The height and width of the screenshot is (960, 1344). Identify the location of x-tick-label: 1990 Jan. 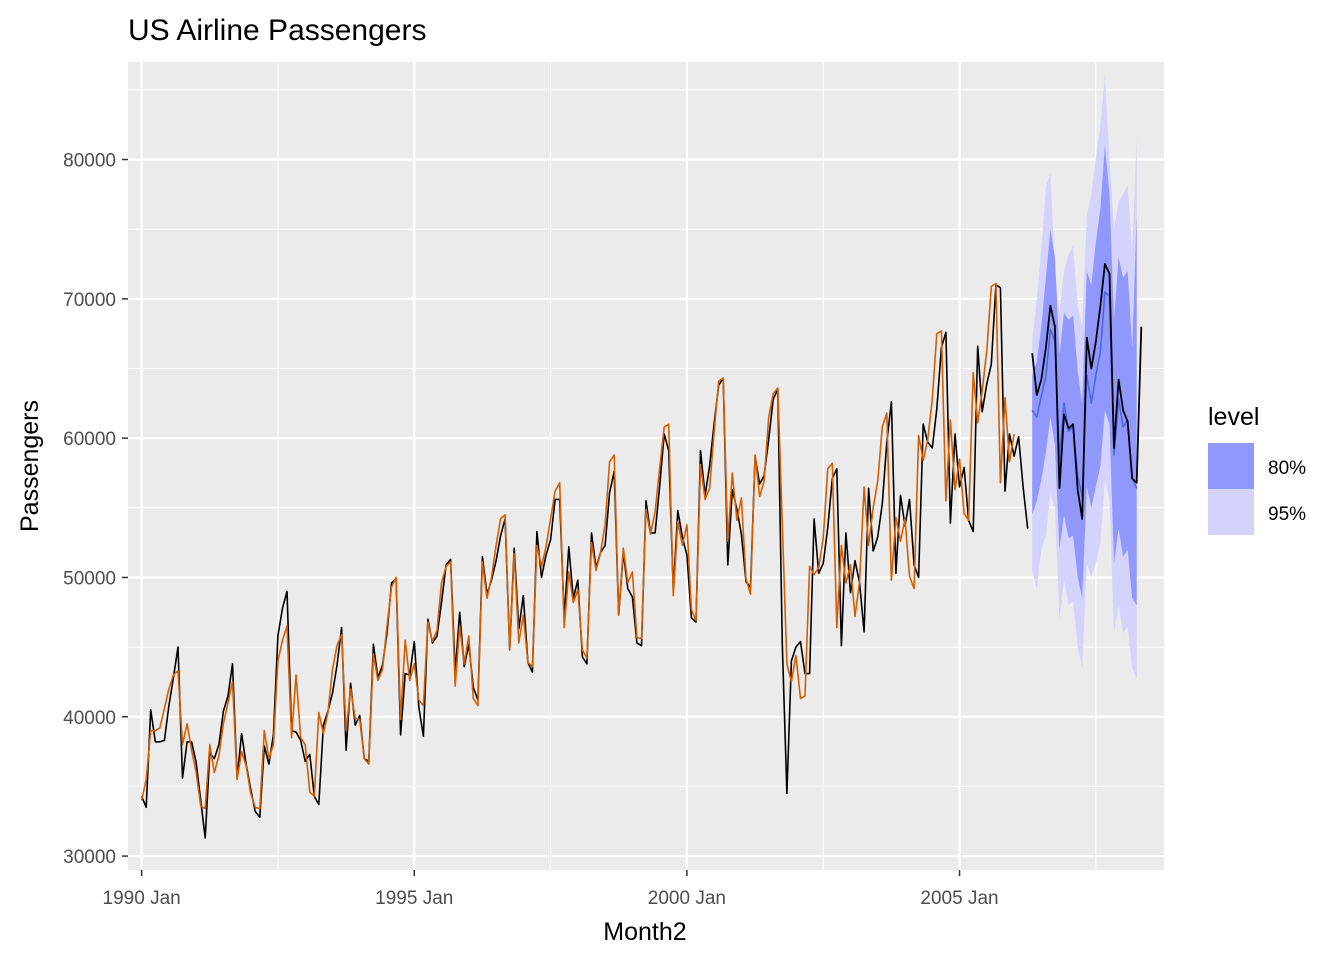
(142, 898).